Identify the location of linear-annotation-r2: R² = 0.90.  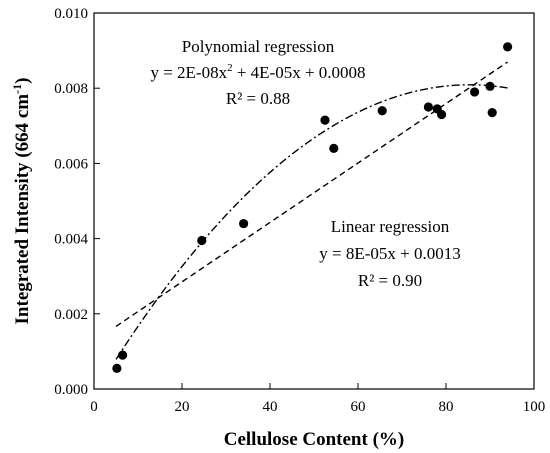
(390, 280).